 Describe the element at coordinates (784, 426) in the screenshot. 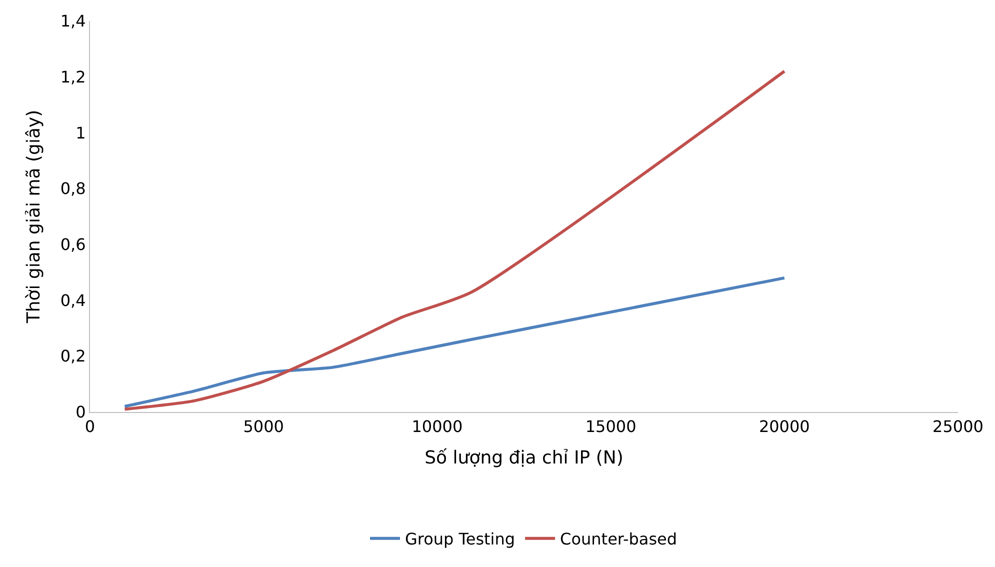

I see `x-tick-label: 20000` at that location.